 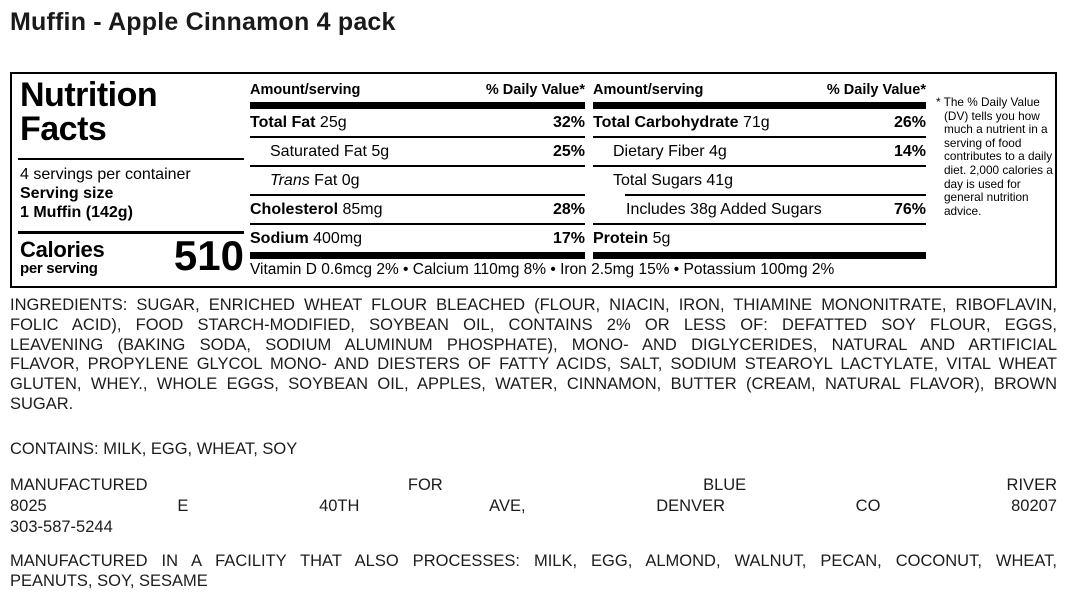 What do you see at coordinates (417, 122) in the screenshot?
I see `nutrient-row: Total Fat 25g 32%` at bounding box center [417, 122].